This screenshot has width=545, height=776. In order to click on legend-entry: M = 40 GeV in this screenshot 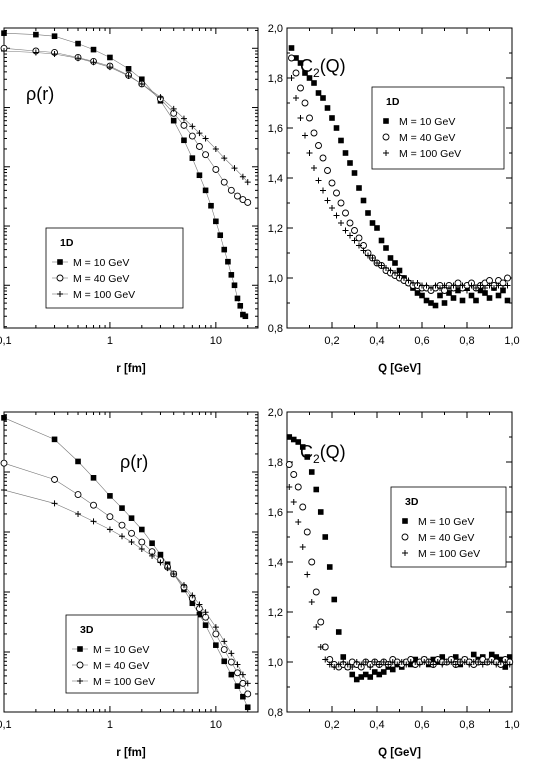, I will do `click(427, 138)`.